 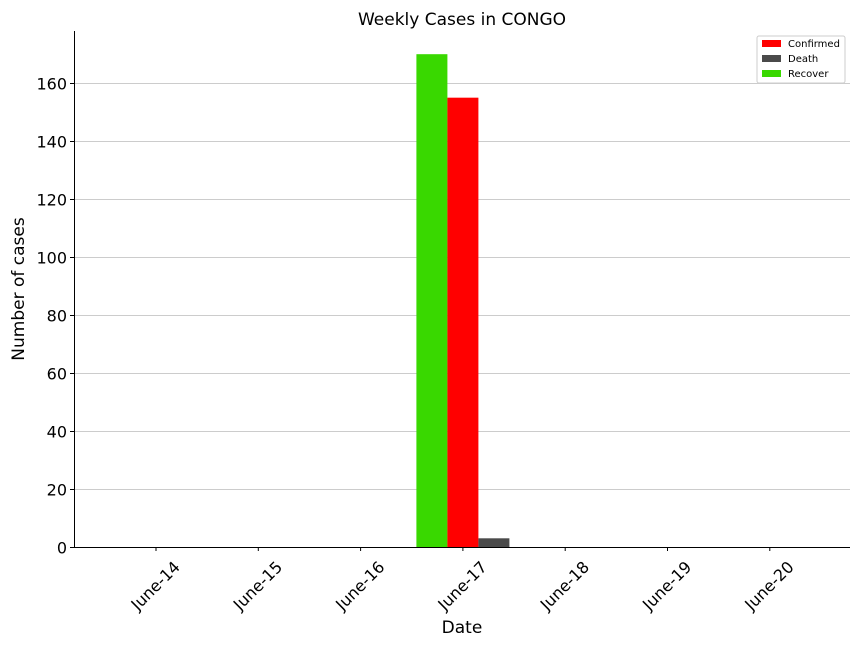 What do you see at coordinates (57, 490) in the screenshot?
I see `y-tick-label-1: 20` at bounding box center [57, 490].